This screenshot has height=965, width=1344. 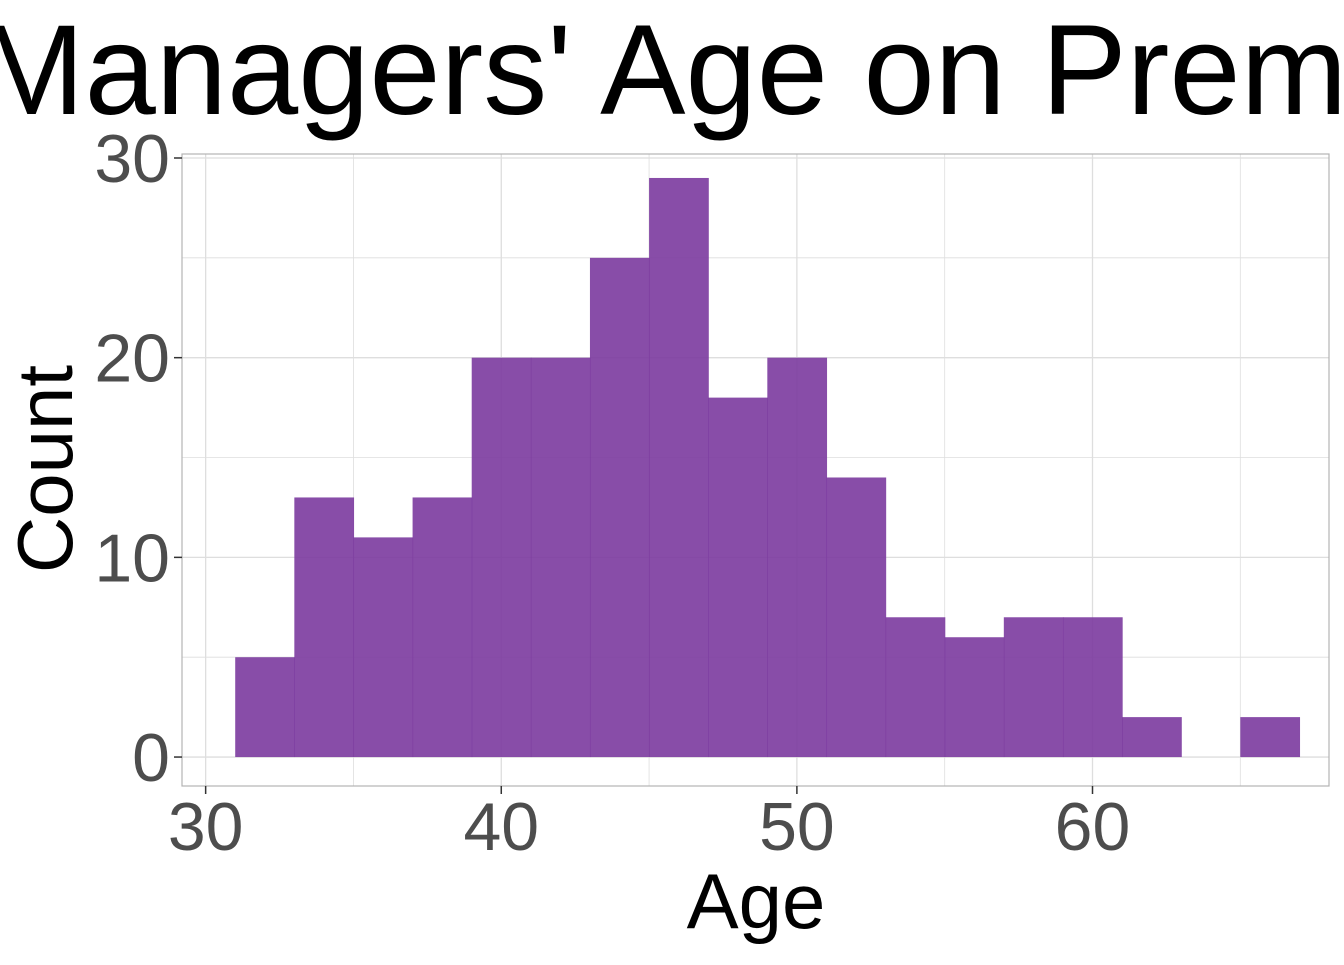 I want to click on x-tick-label: 30, so click(x=206, y=827).